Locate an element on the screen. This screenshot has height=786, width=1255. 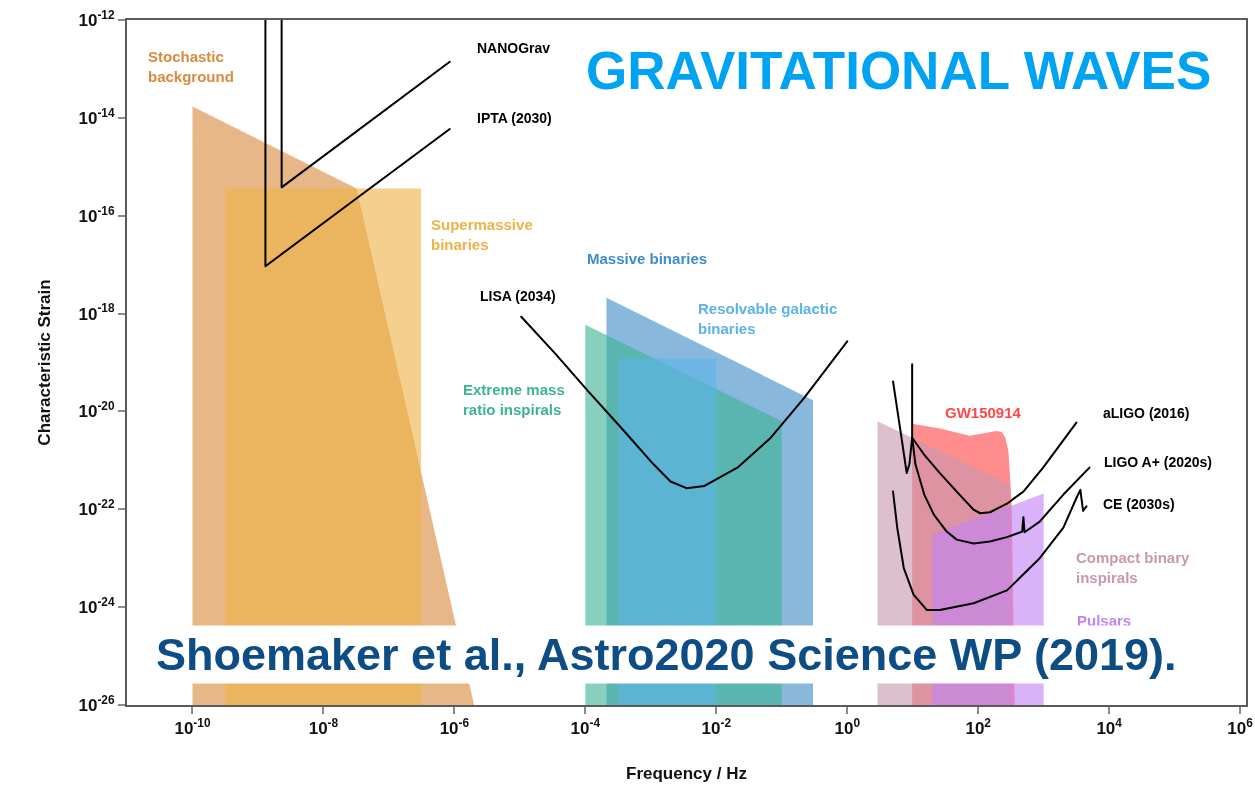
series-label: LIGO A+ (2020s) is located at coordinates (1158, 462).